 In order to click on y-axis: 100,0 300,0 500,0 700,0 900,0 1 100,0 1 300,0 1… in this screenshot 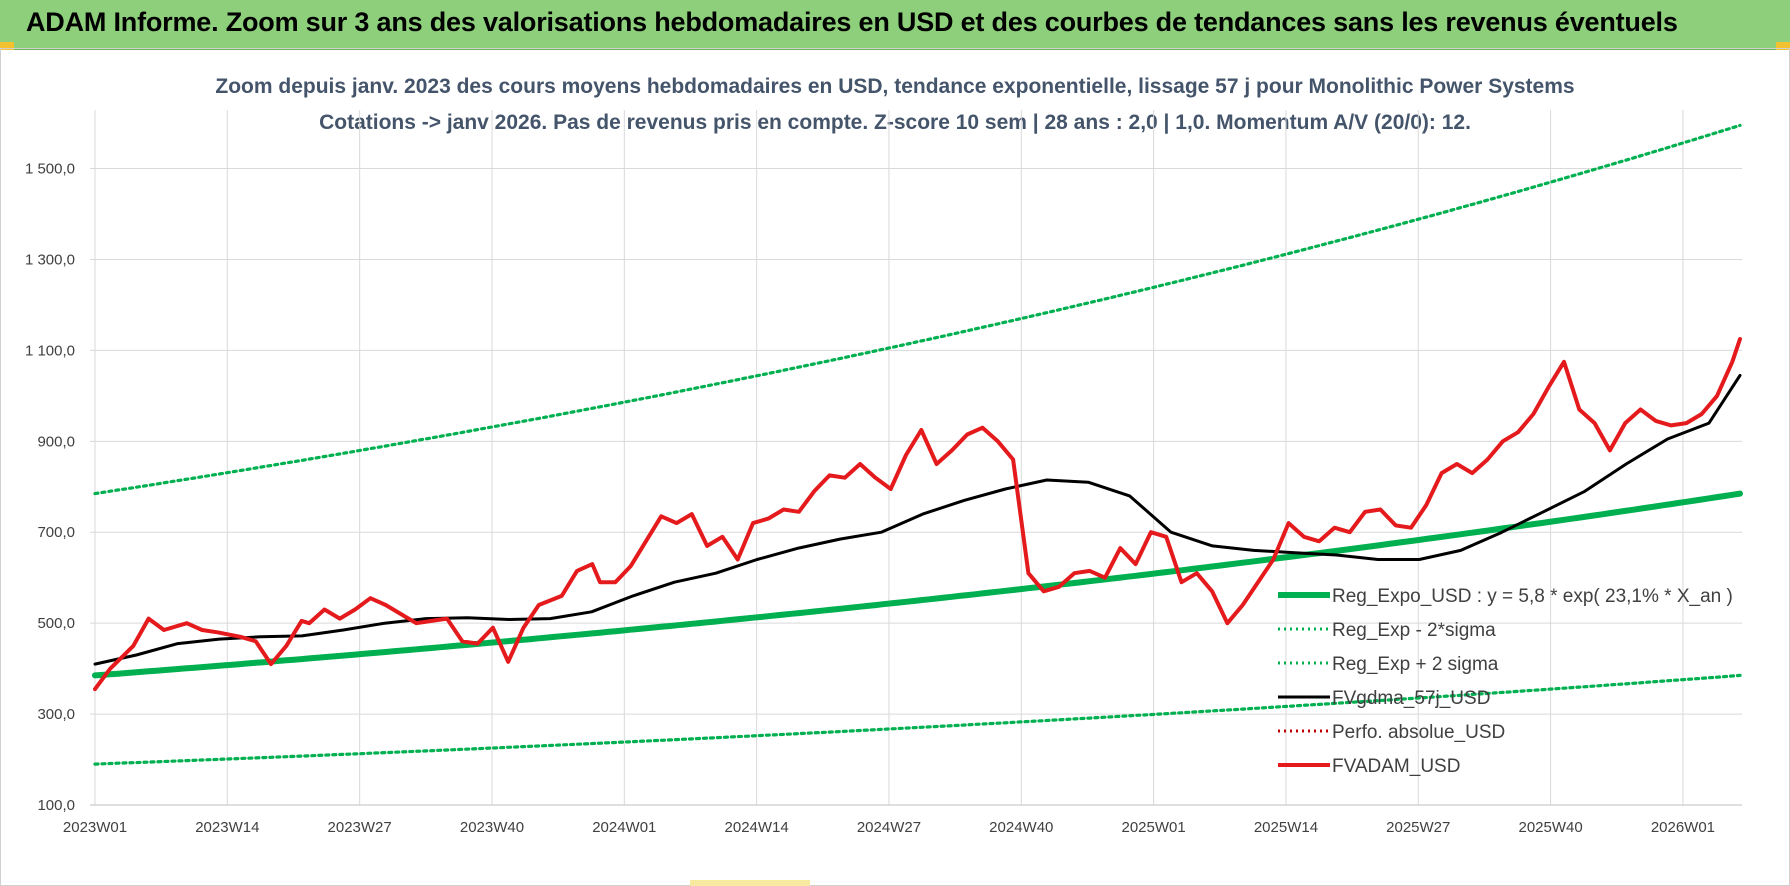, I will do `click(50, 487)`.